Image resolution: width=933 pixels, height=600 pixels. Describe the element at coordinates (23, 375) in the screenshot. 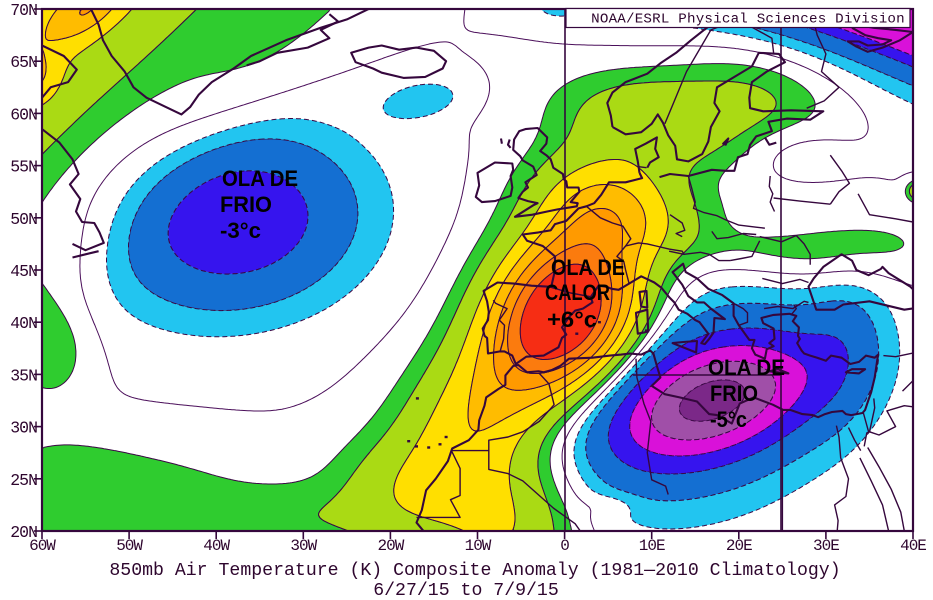

I see `svg-text: 35N` at that location.